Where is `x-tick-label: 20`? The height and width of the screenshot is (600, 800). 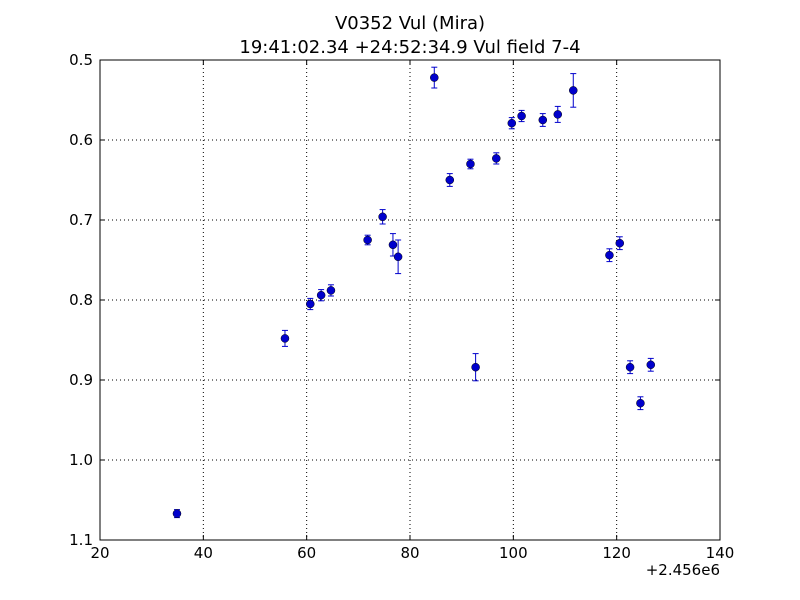 x-tick-label: 20 is located at coordinates (99, 553).